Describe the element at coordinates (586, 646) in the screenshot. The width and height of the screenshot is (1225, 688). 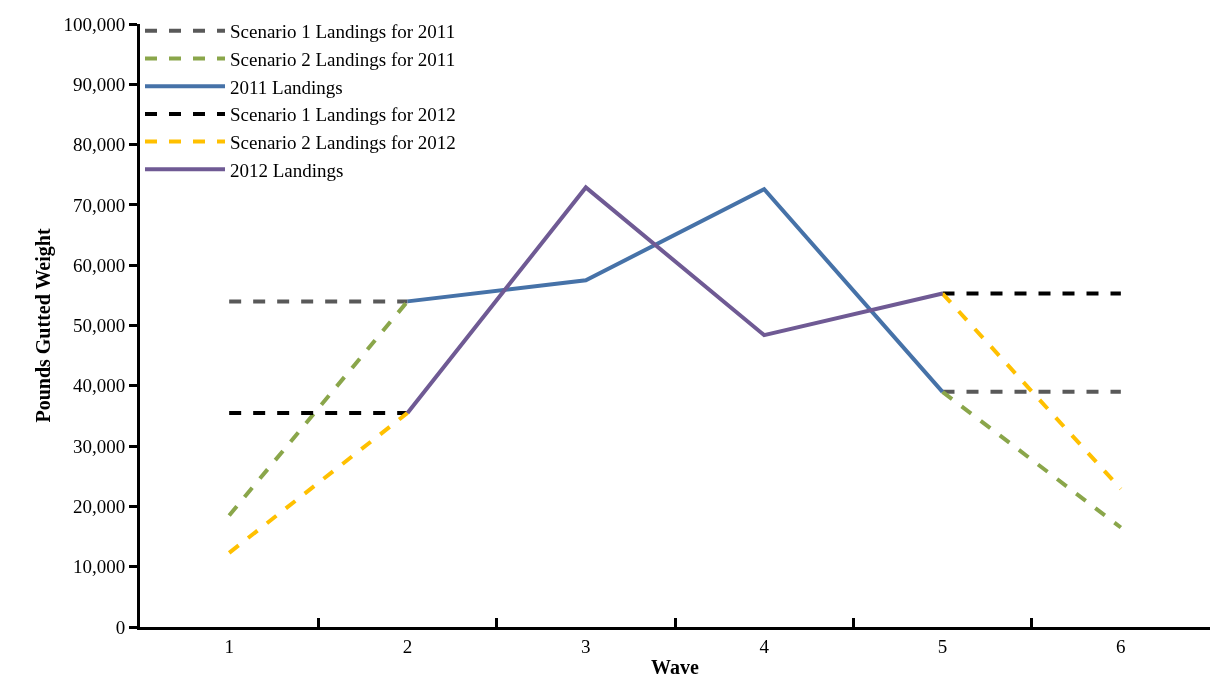
I see `x-tick-label: 3` at that location.